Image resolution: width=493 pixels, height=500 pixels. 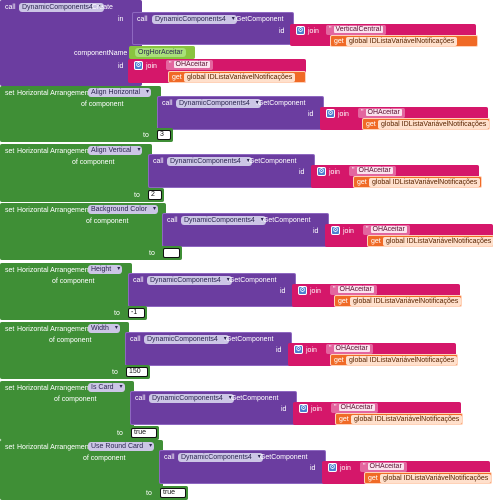 What do you see at coordinates (10, 93) in the screenshot?
I see `set-label: set` at bounding box center [10, 93].